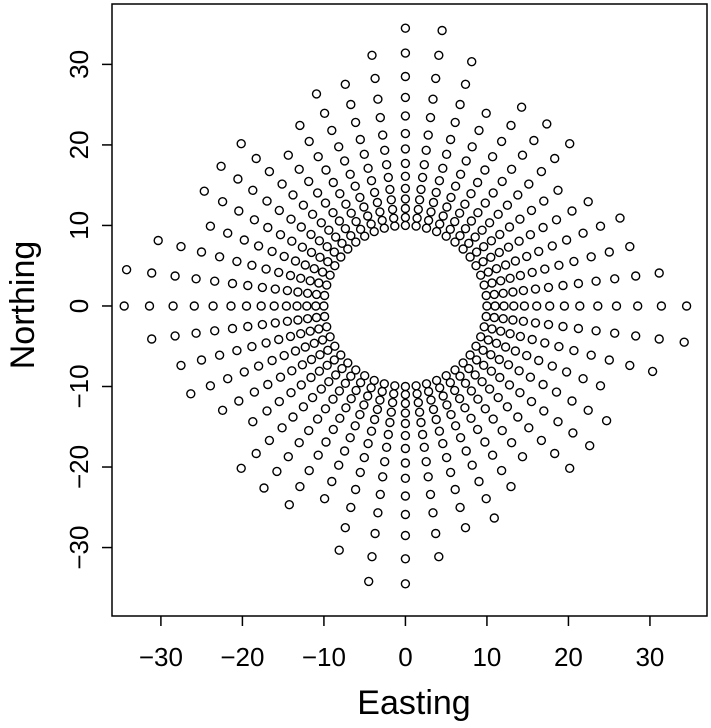 The height and width of the screenshot is (728, 711). What do you see at coordinates (413, 703) in the screenshot?
I see `x-axis-label: Easting` at bounding box center [413, 703].